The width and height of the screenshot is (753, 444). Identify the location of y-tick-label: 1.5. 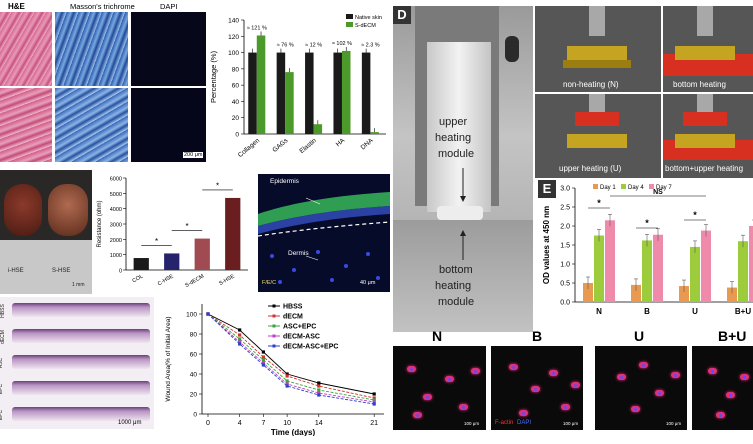
(565, 246).